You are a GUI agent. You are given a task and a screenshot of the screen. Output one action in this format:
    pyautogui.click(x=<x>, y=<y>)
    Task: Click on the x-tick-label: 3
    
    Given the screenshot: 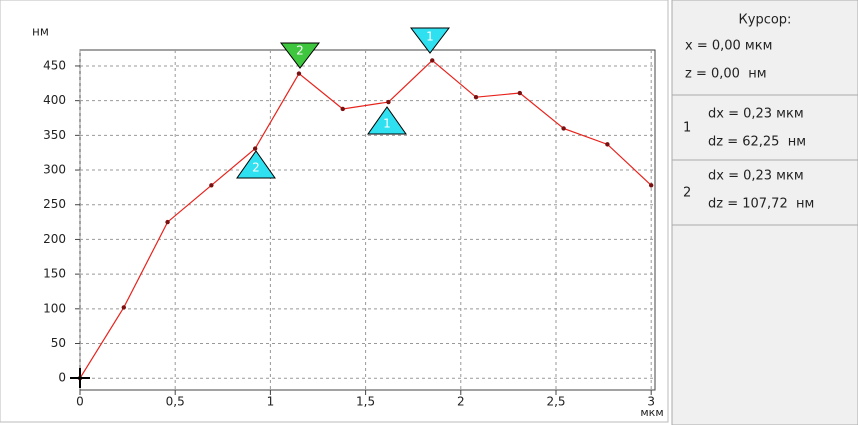 What is the action you would take?
    pyautogui.click(x=651, y=402)
    